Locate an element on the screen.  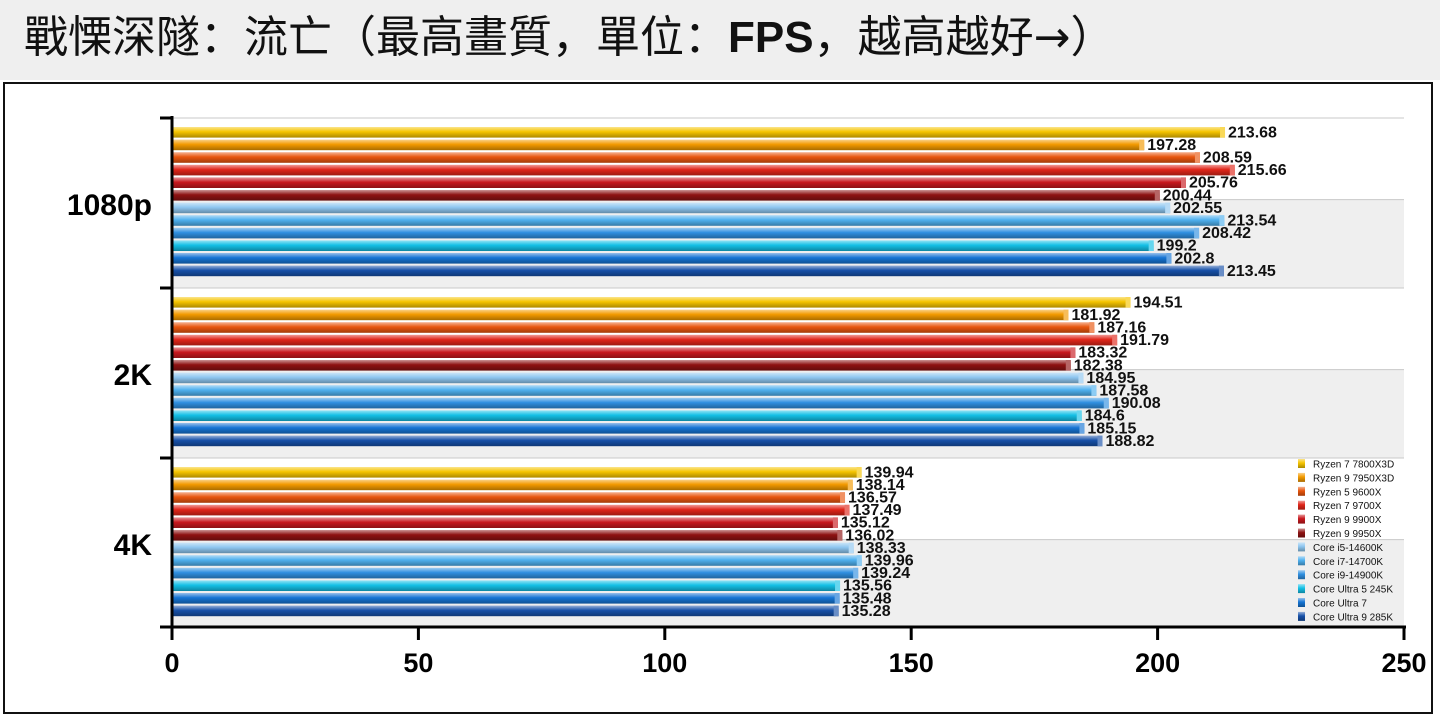
title-bar: 戰慄深隧：流亡（最高畫質，單位：FPS，越高越好→） is located at coordinates (720, 40).